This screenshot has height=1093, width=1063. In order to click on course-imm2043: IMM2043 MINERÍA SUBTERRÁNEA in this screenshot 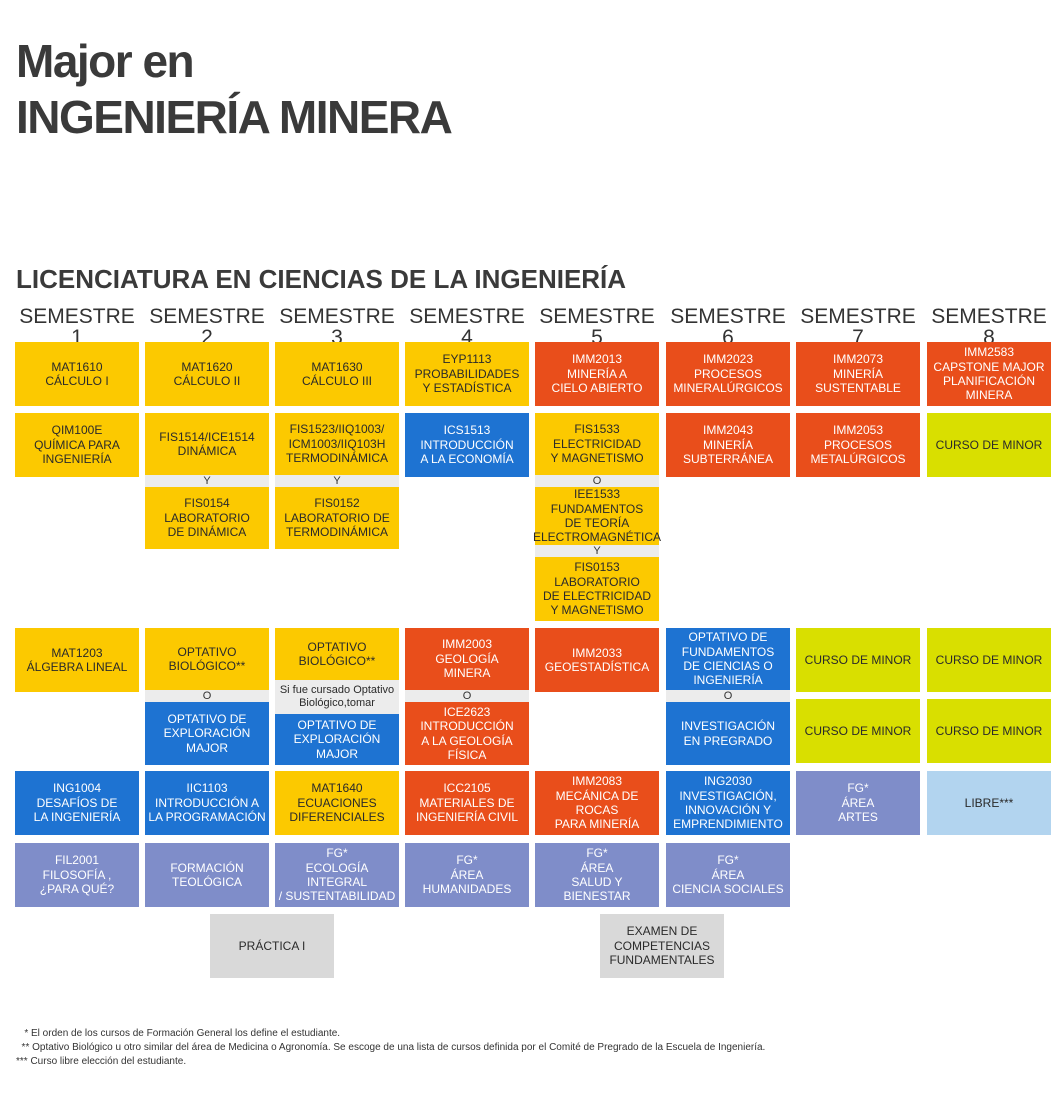, I will do `click(728, 445)`.